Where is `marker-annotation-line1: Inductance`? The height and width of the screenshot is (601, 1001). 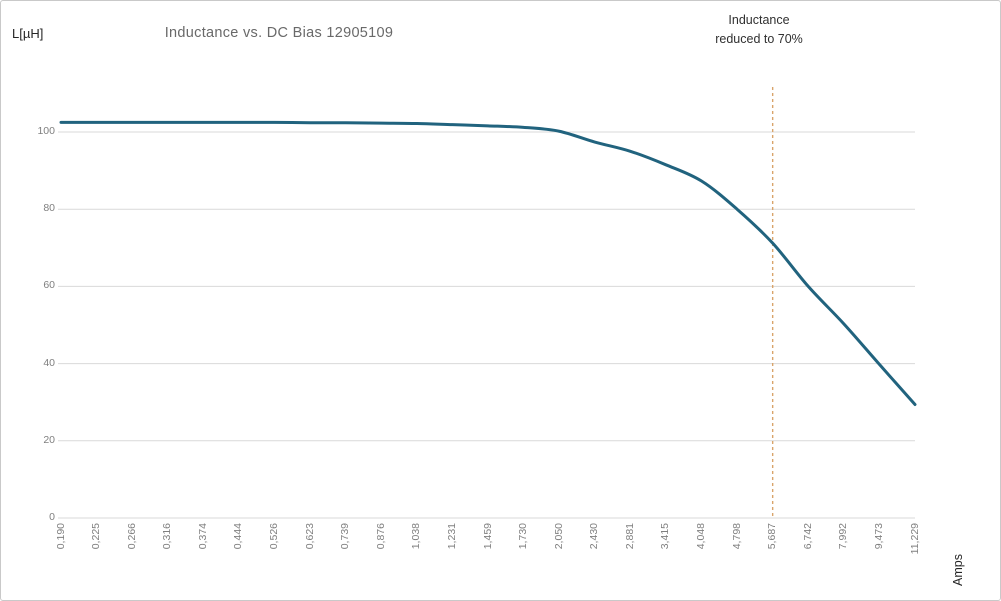
marker-annotation-line1: Inductance is located at coordinates (759, 20).